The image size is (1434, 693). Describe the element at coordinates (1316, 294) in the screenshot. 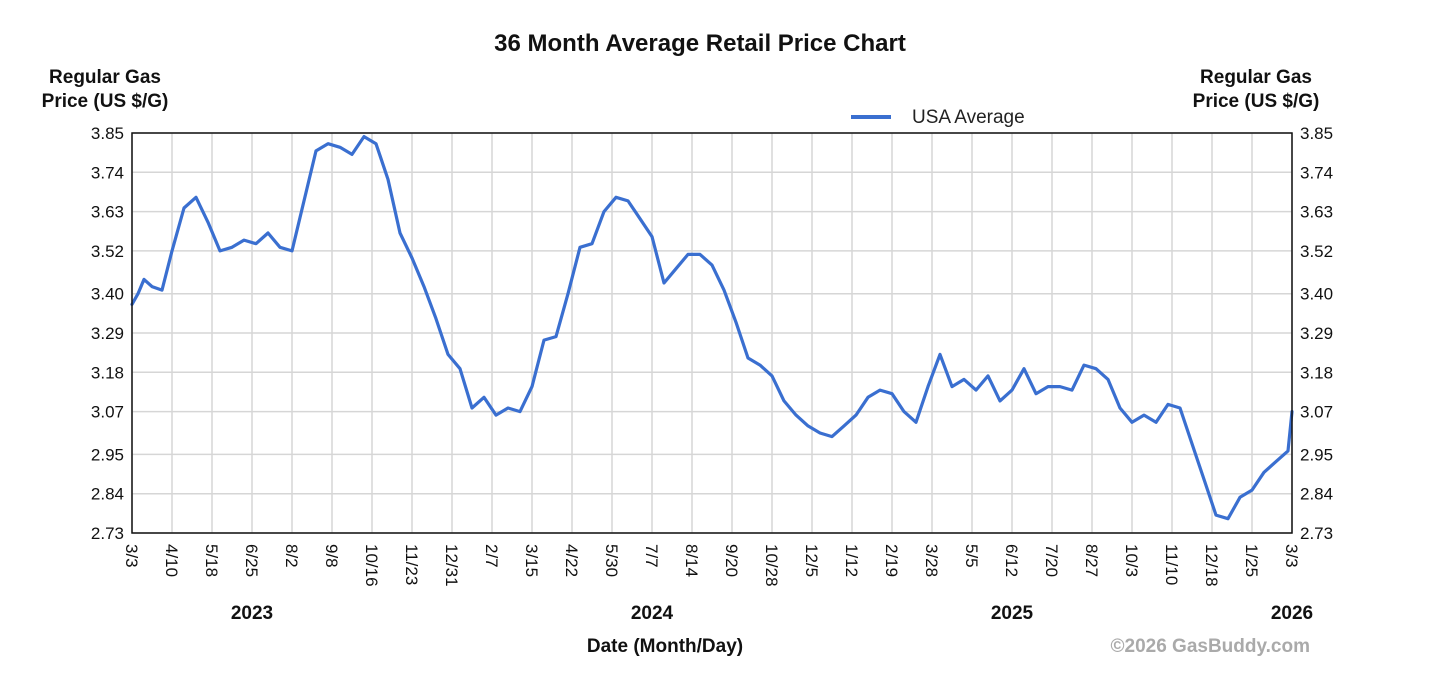

I see `y-tick-right-4: 3.40` at that location.